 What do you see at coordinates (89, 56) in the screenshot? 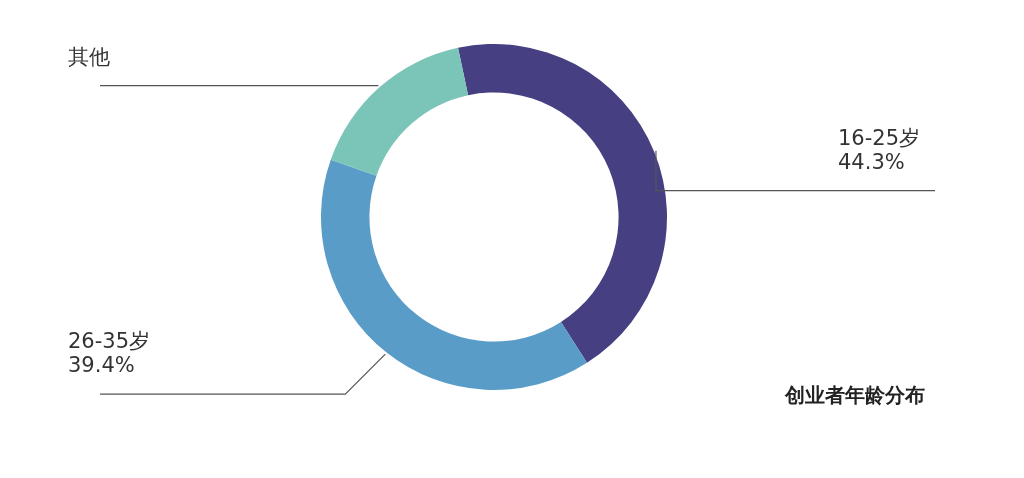
I see `slice-label: 其他` at bounding box center [89, 56].